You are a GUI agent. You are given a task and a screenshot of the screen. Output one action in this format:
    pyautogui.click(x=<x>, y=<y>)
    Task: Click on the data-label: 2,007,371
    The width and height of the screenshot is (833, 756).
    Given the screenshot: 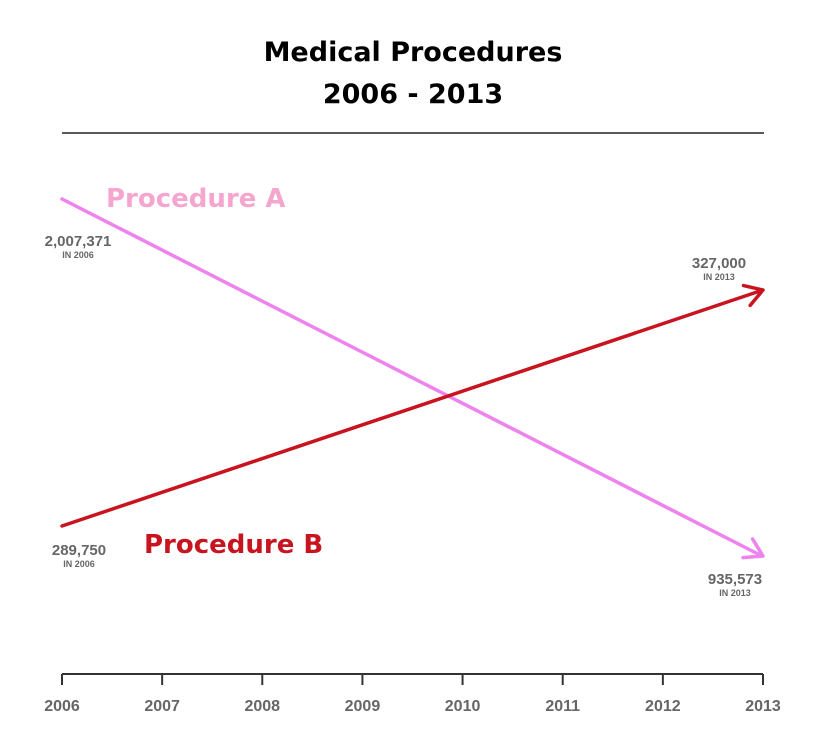 What is the action you would take?
    pyautogui.click(x=78, y=241)
    